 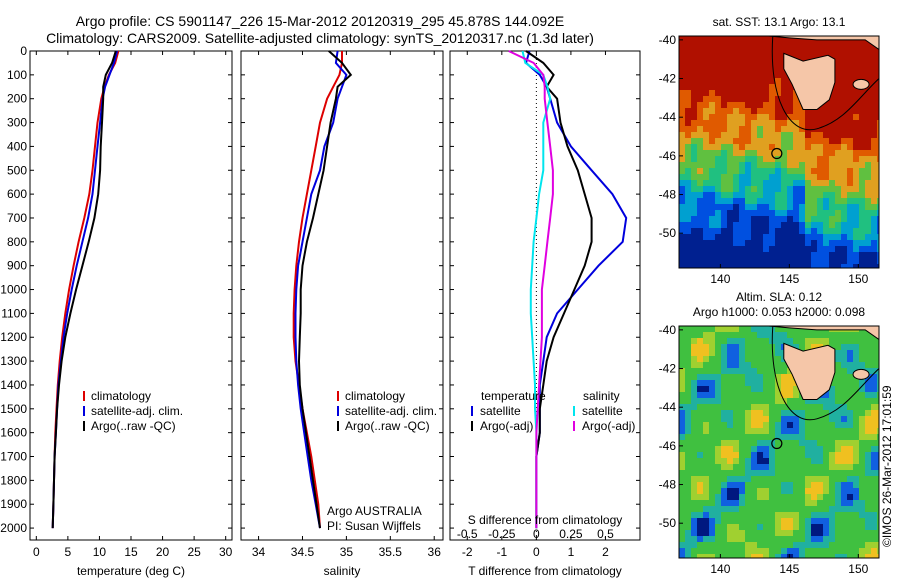 What do you see at coordinates (789, 569) in the screenshot?
I see `lon-tick-label: 145` at bounding box center [789, 569].